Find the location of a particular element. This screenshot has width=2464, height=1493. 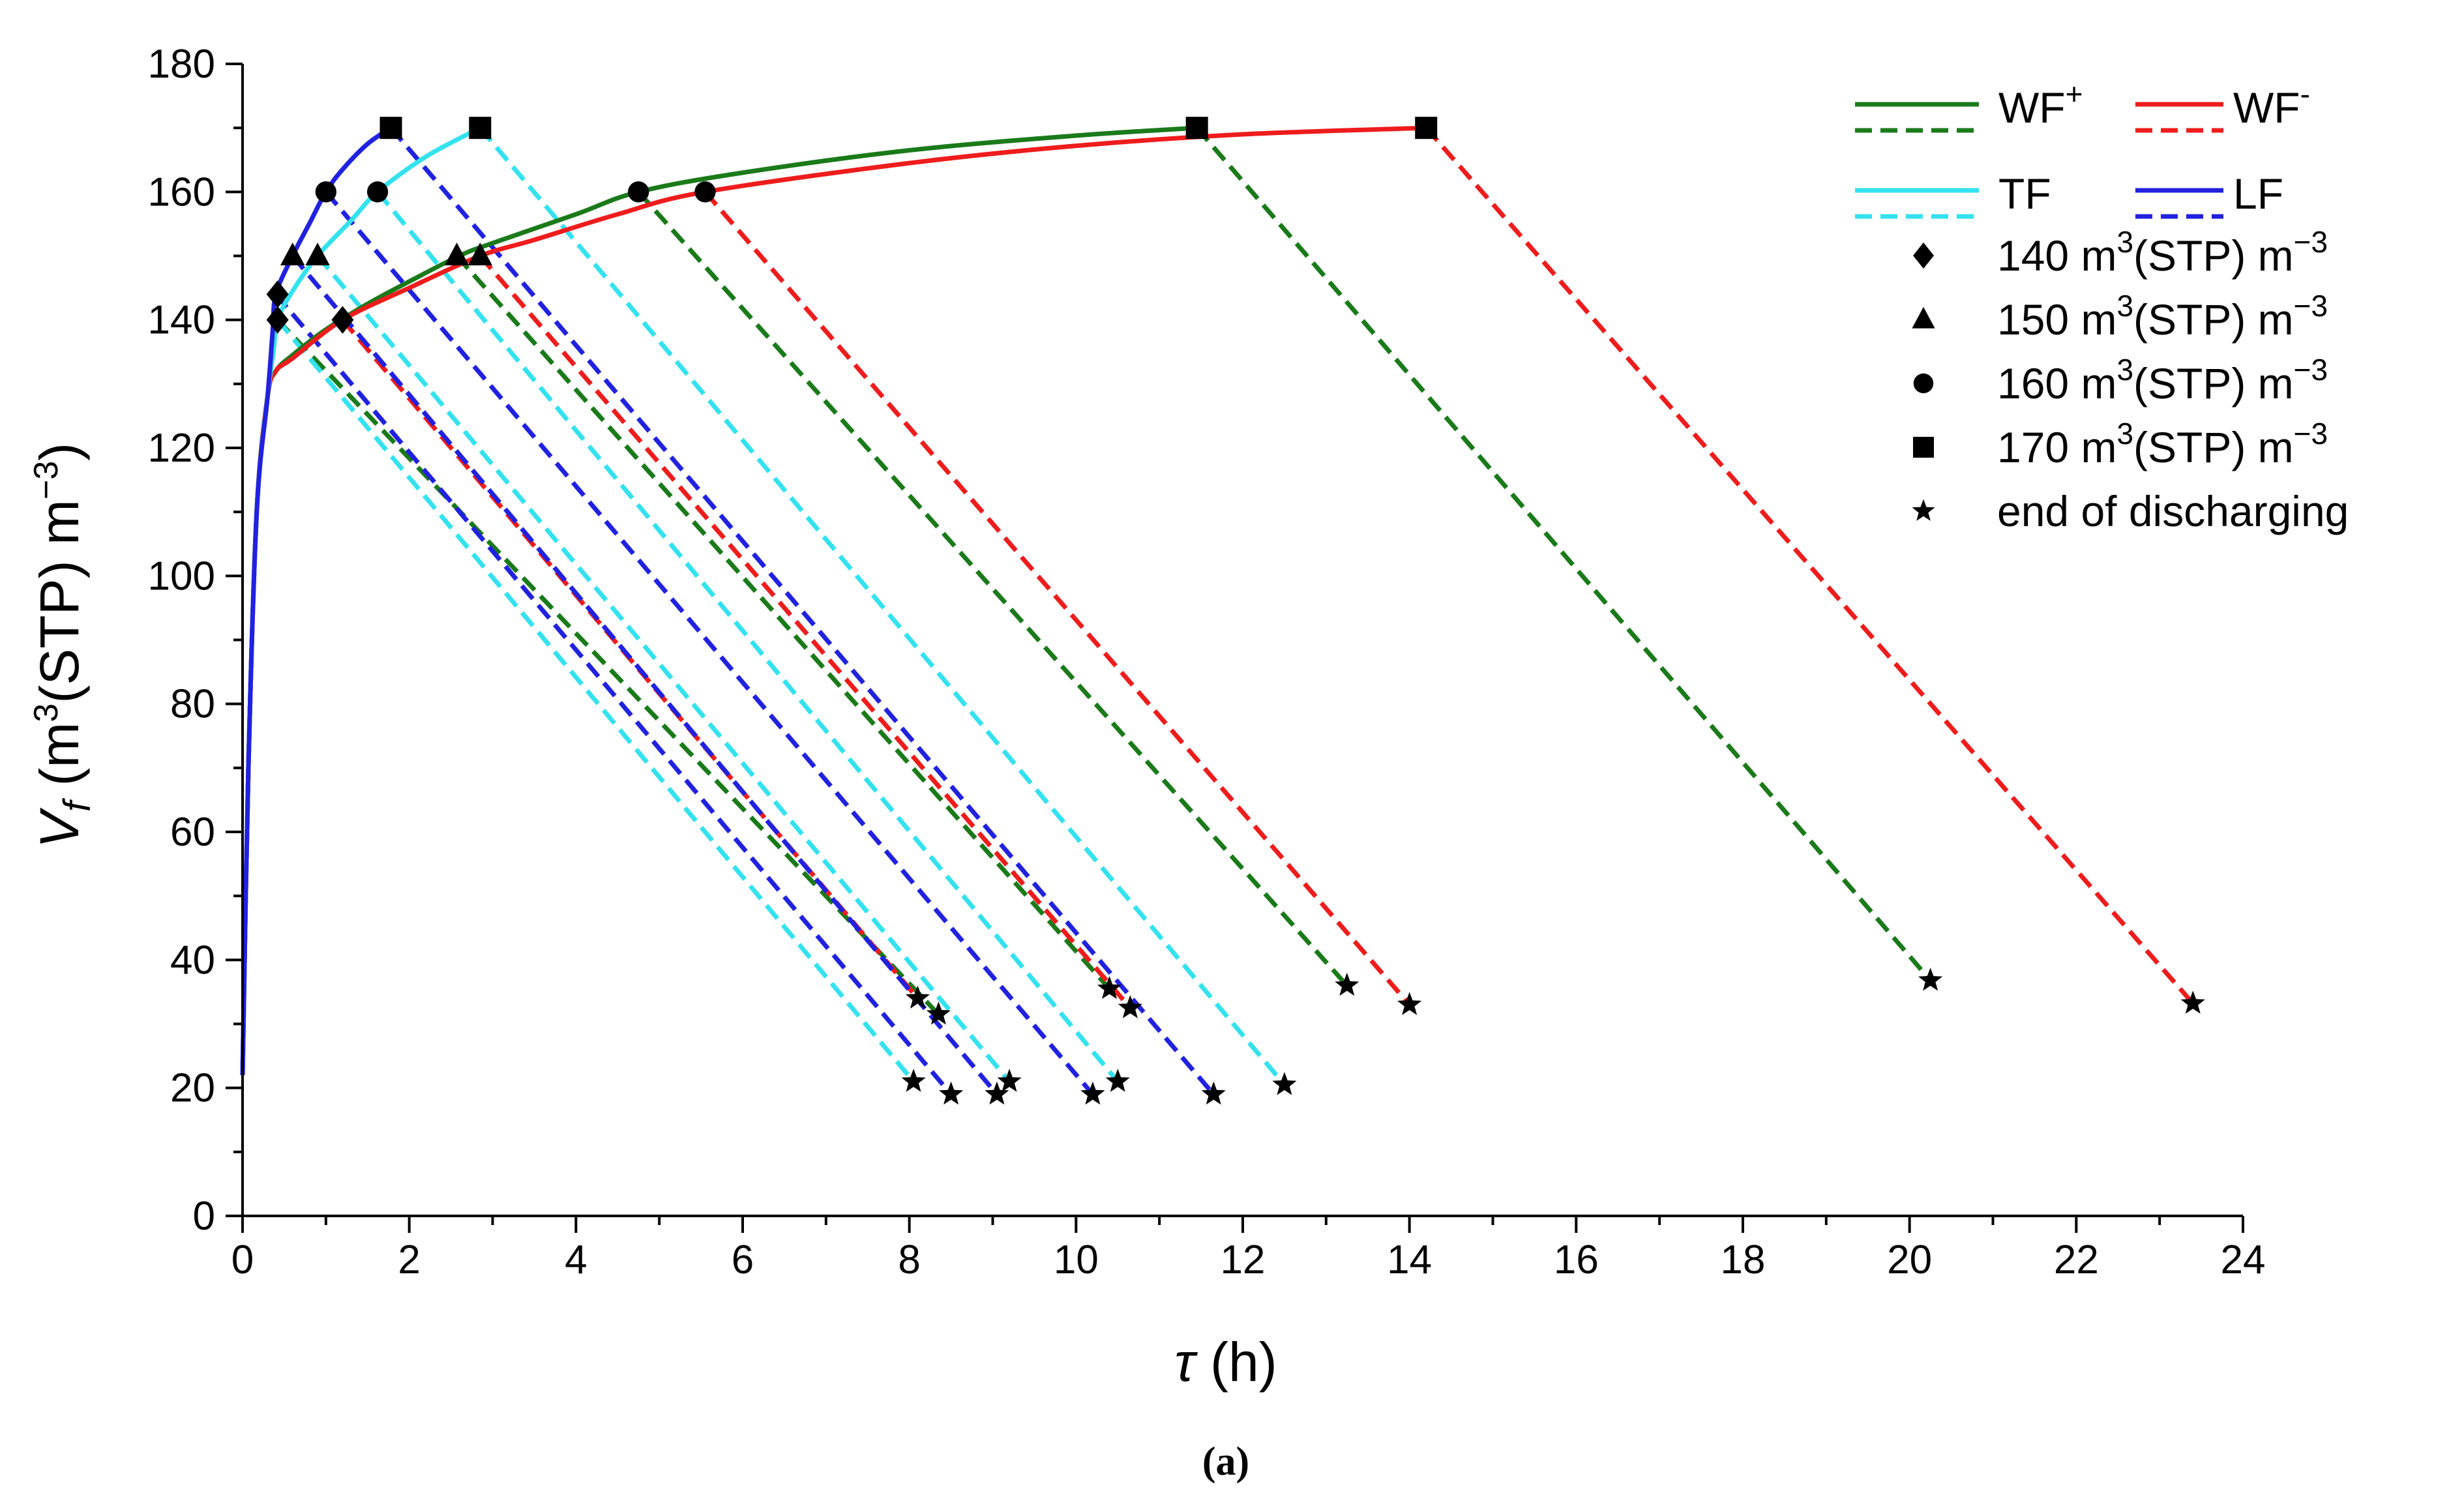

figure-caption: (a) is located at coordinates (1225, 1462).